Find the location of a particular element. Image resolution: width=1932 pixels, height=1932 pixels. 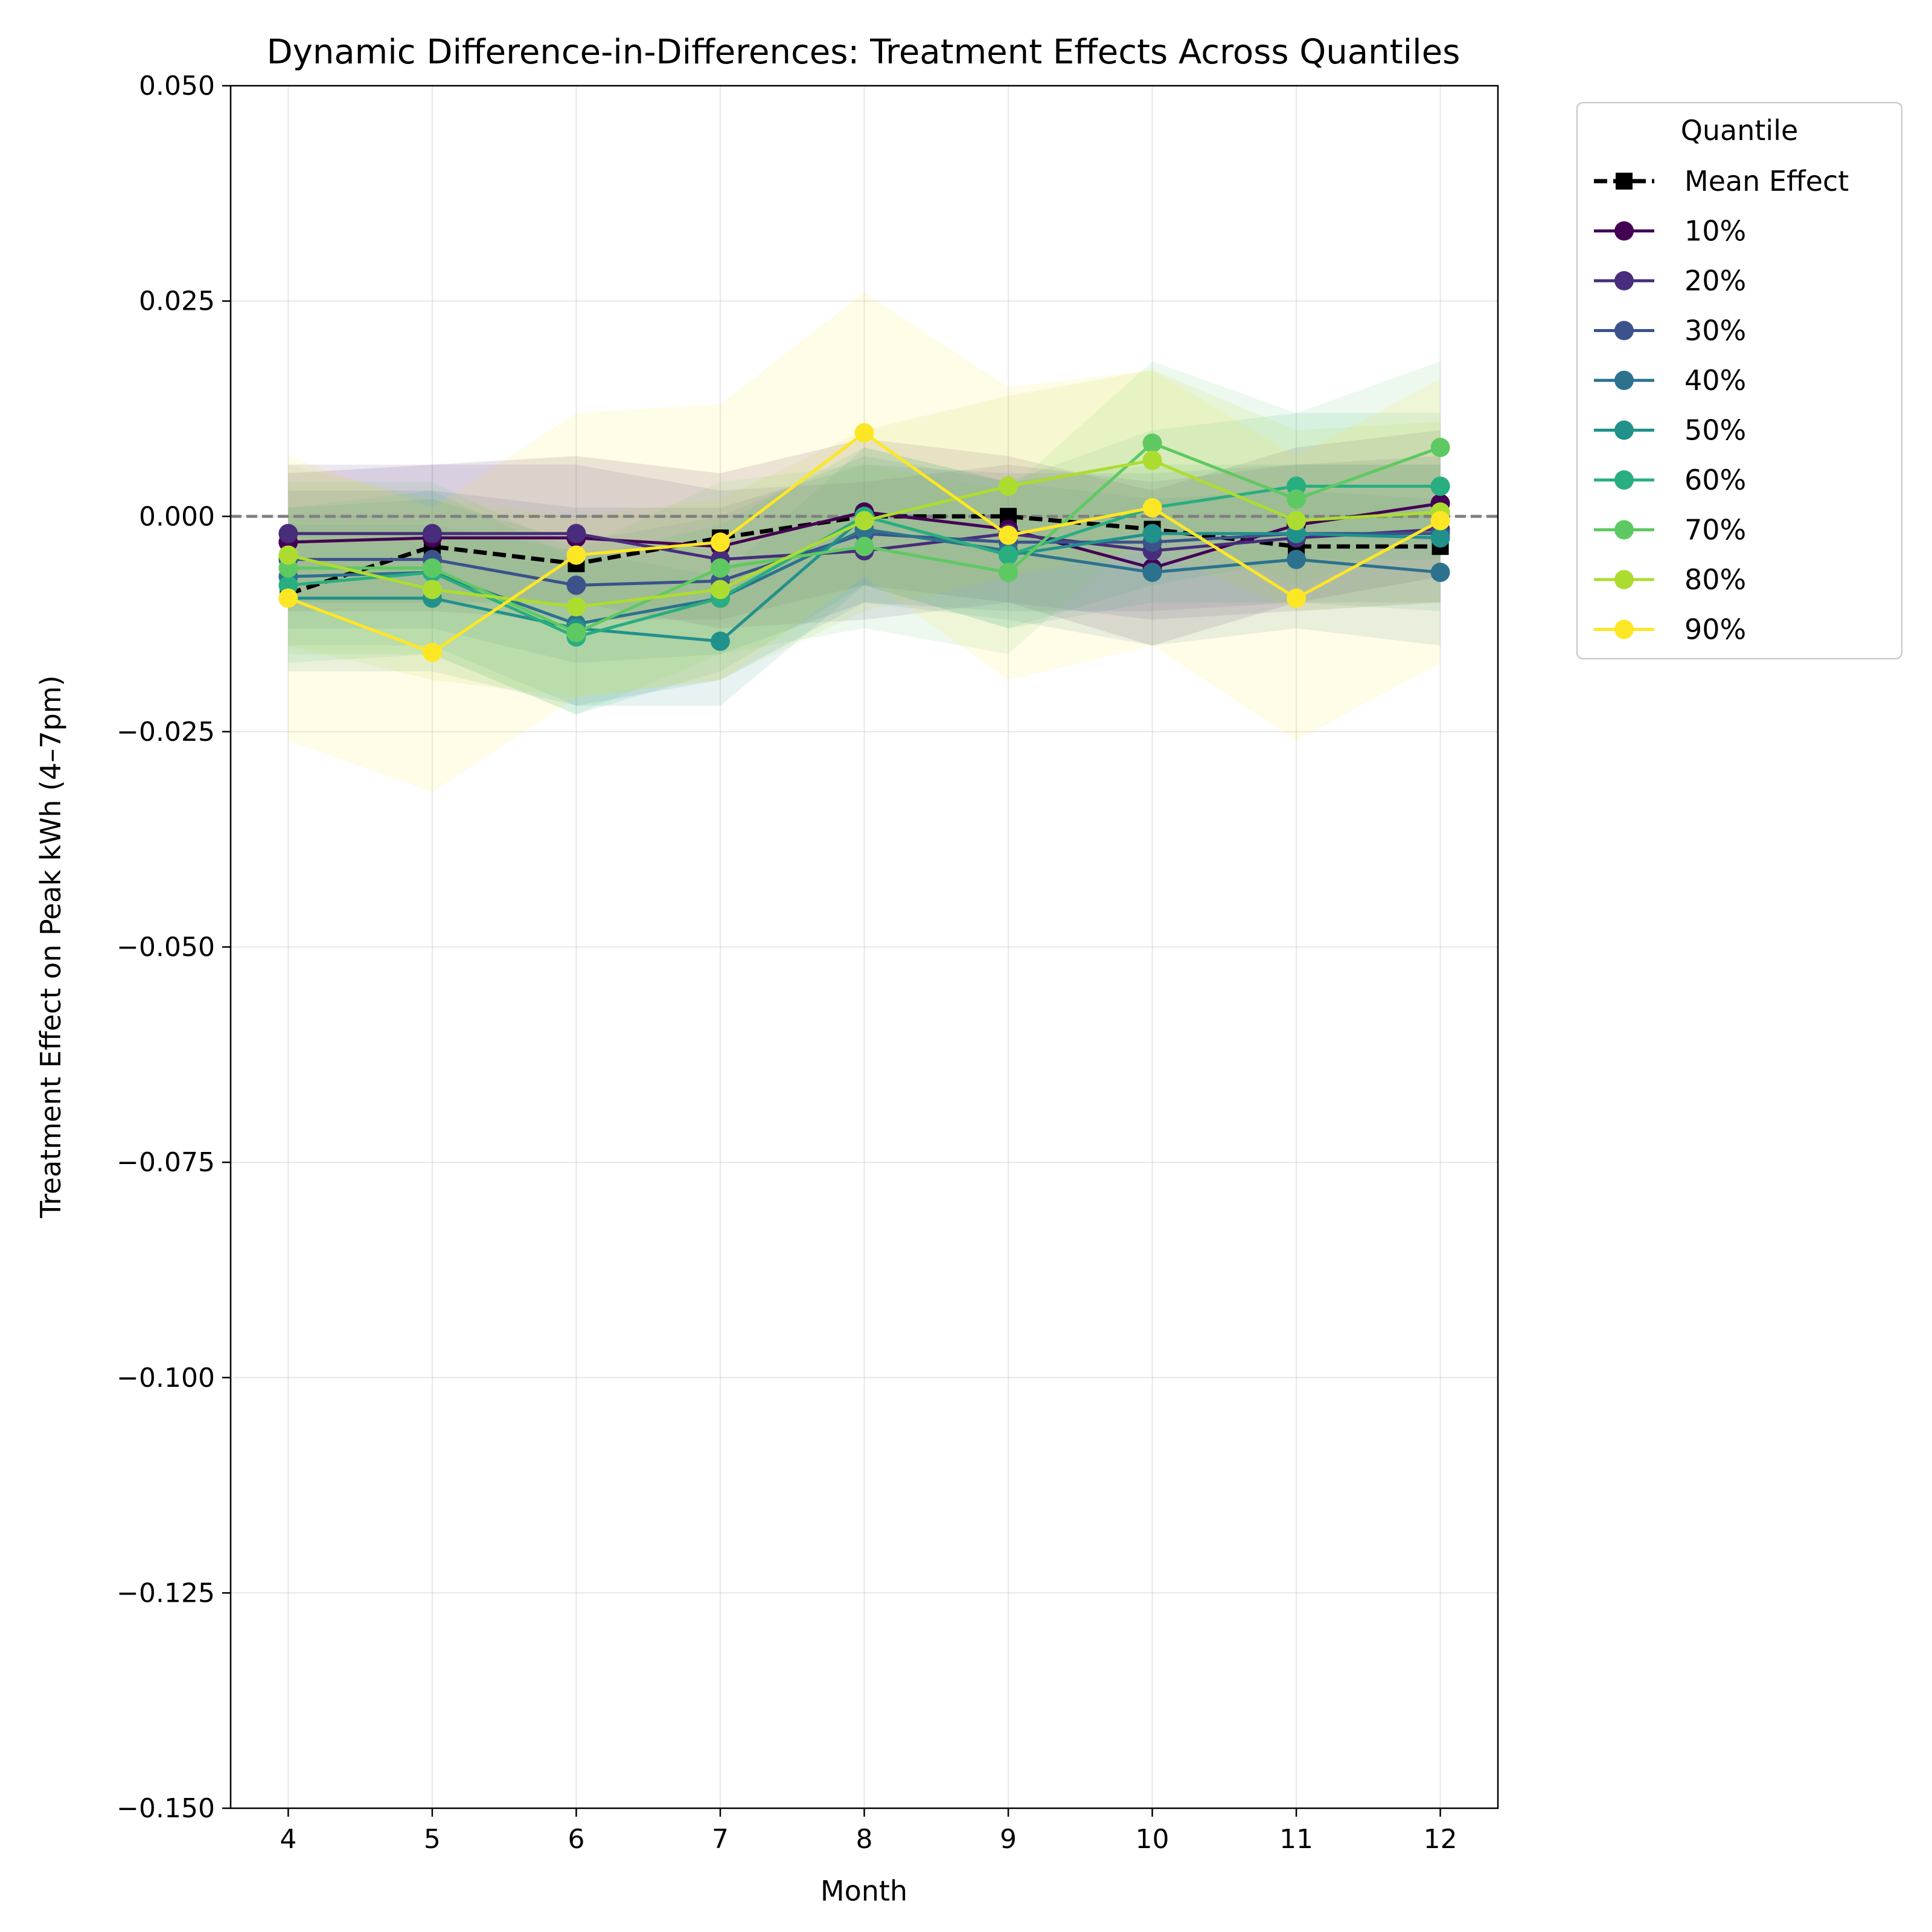

y-tick-label: −0.150 is located at coordinates (166, 1809).